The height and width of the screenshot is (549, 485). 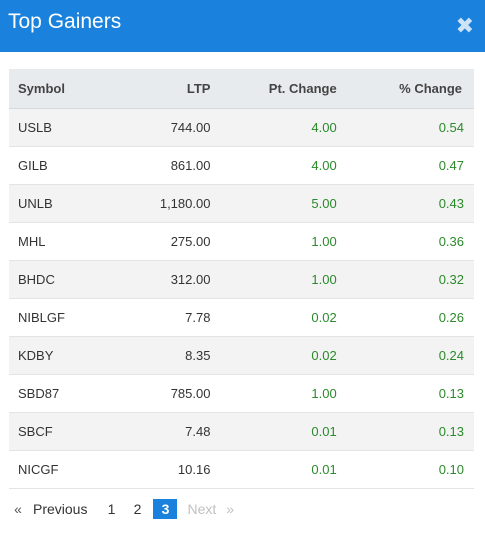 What do you see at coordinates (35, 431) in the screenshot?
I see `cell-symbol: SBCF` at bounding box center [35, 431].